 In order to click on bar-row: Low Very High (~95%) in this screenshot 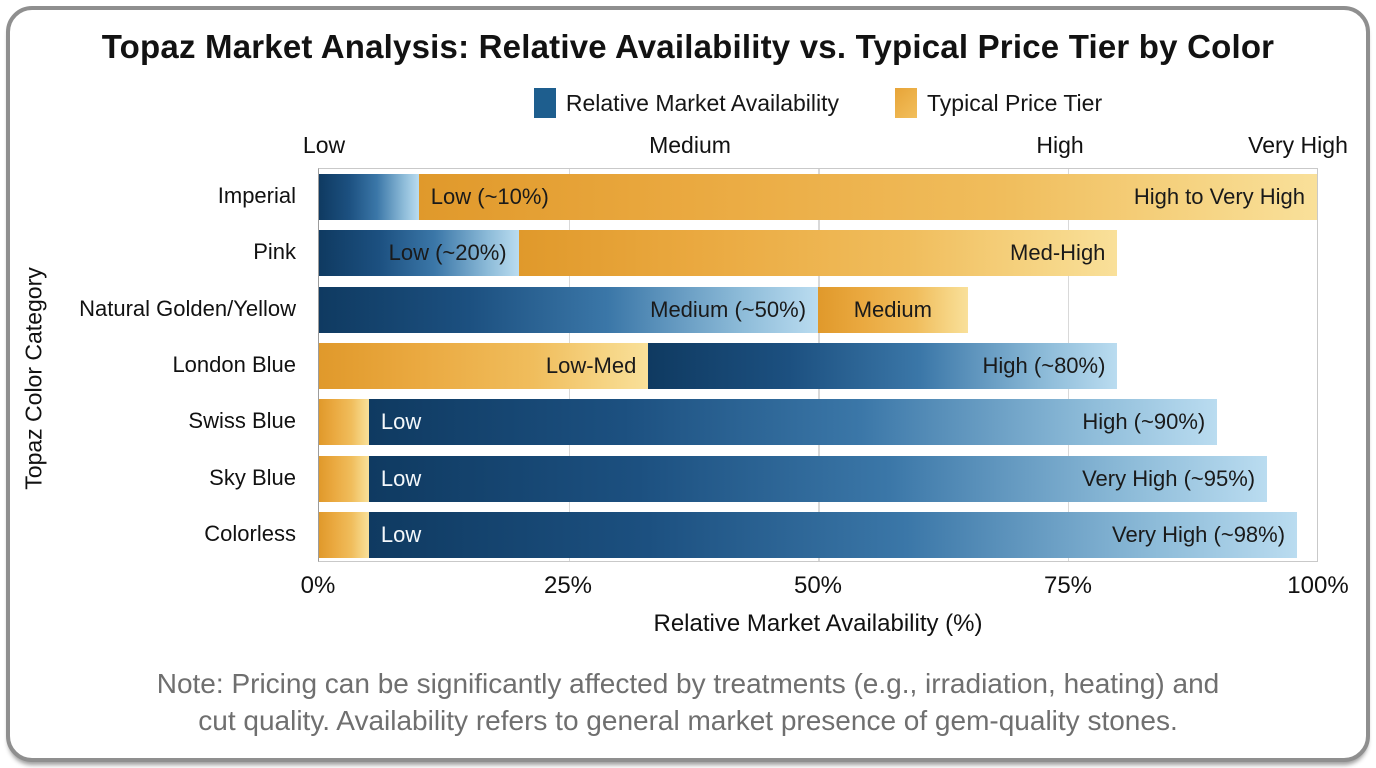, I will do `click(818, 478)`.